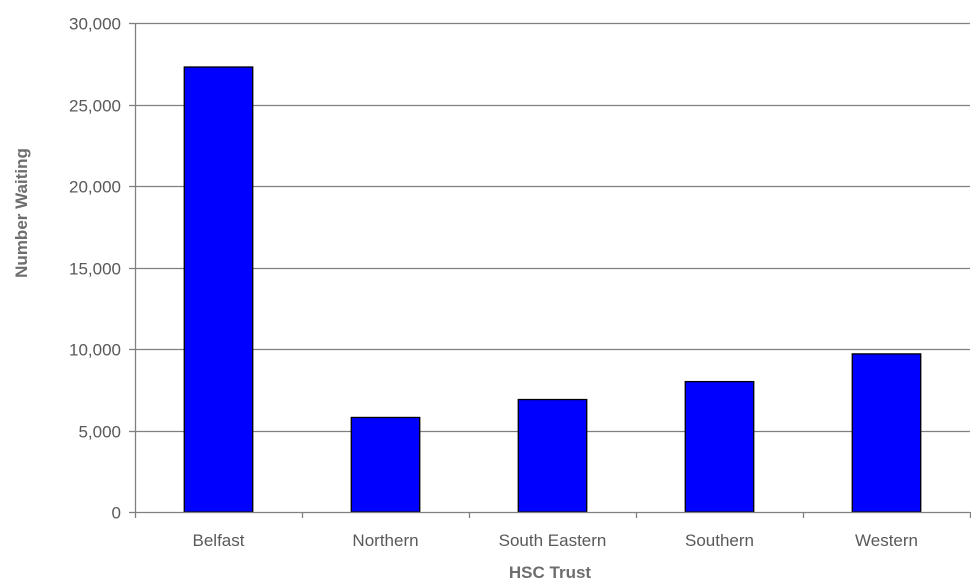 Image resolution: width=971 pixels, height=582 pixels. Describe the element at coordinates (219, 540) in the screenshot. I see `x-tick-label: Belfast` at that location.